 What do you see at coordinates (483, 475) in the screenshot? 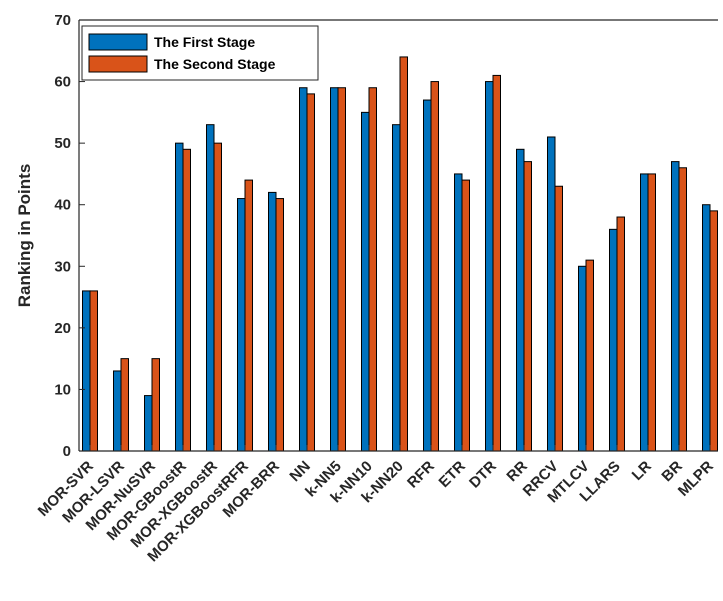
I see `x-tick-label: DTR` at bounding box center [483, 475].